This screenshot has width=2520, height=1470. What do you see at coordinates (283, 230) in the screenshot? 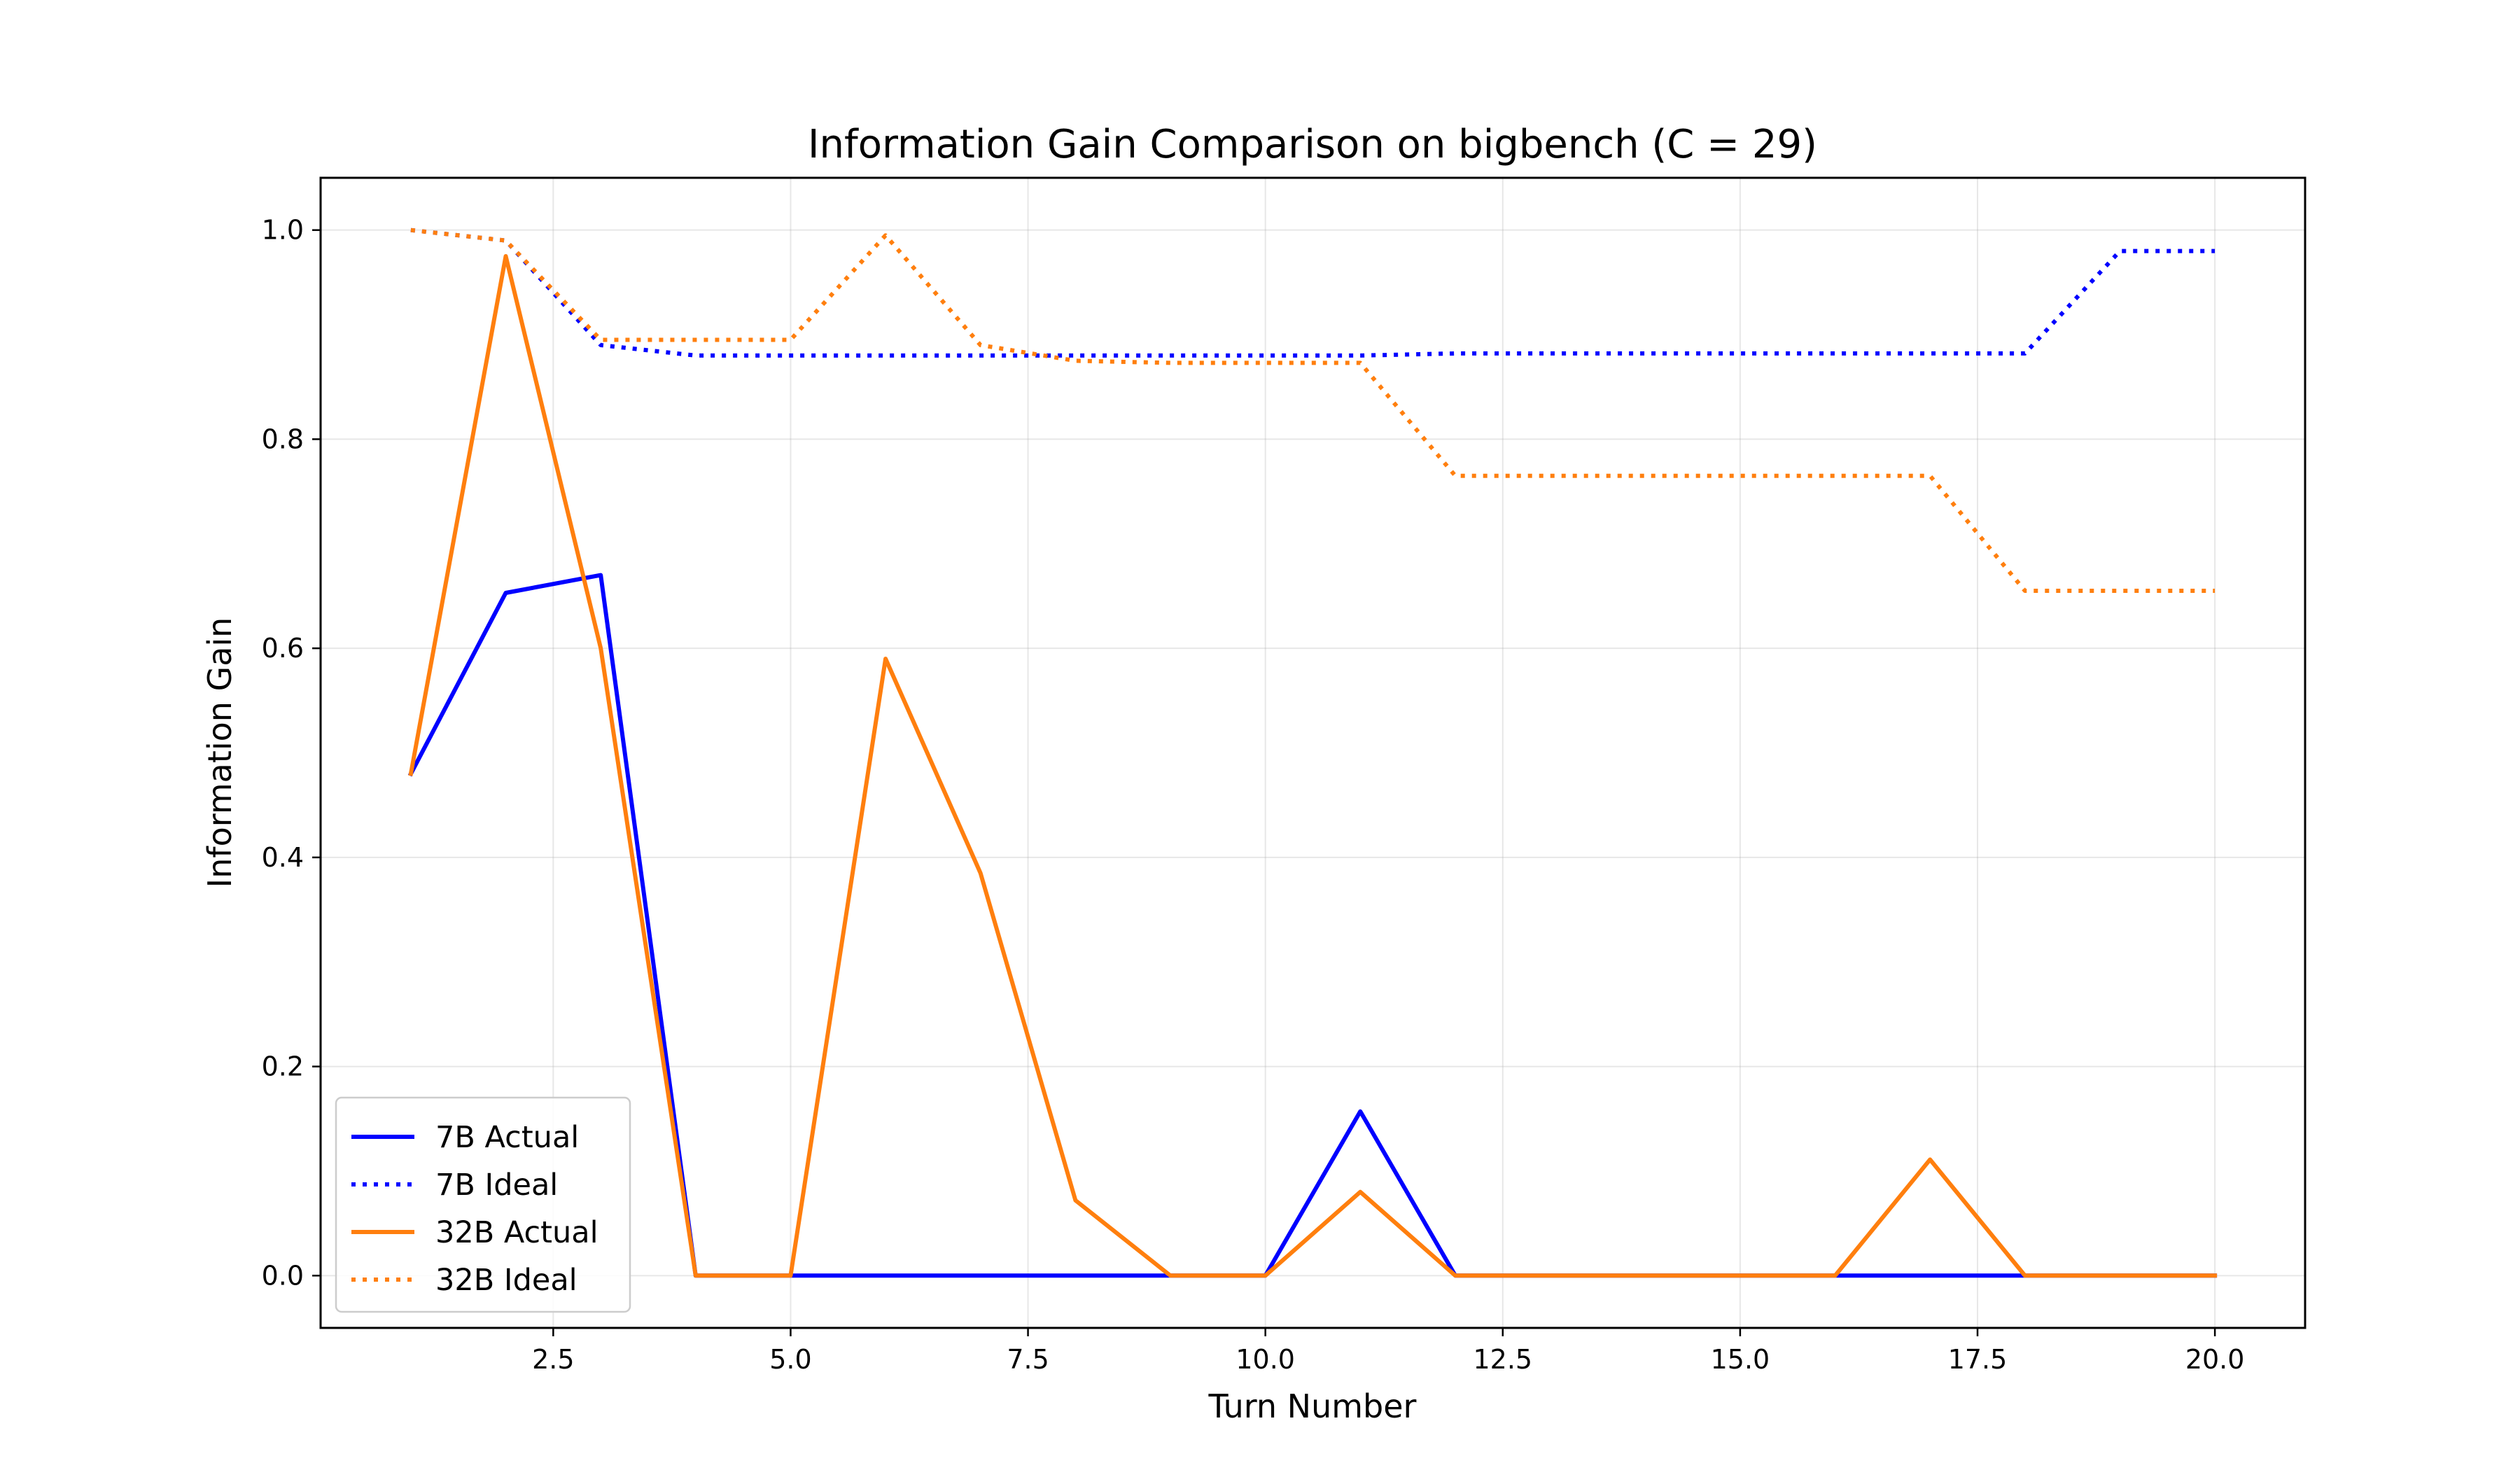
I see `y-tick-label: 1.0` at bounding box center [283, 230].